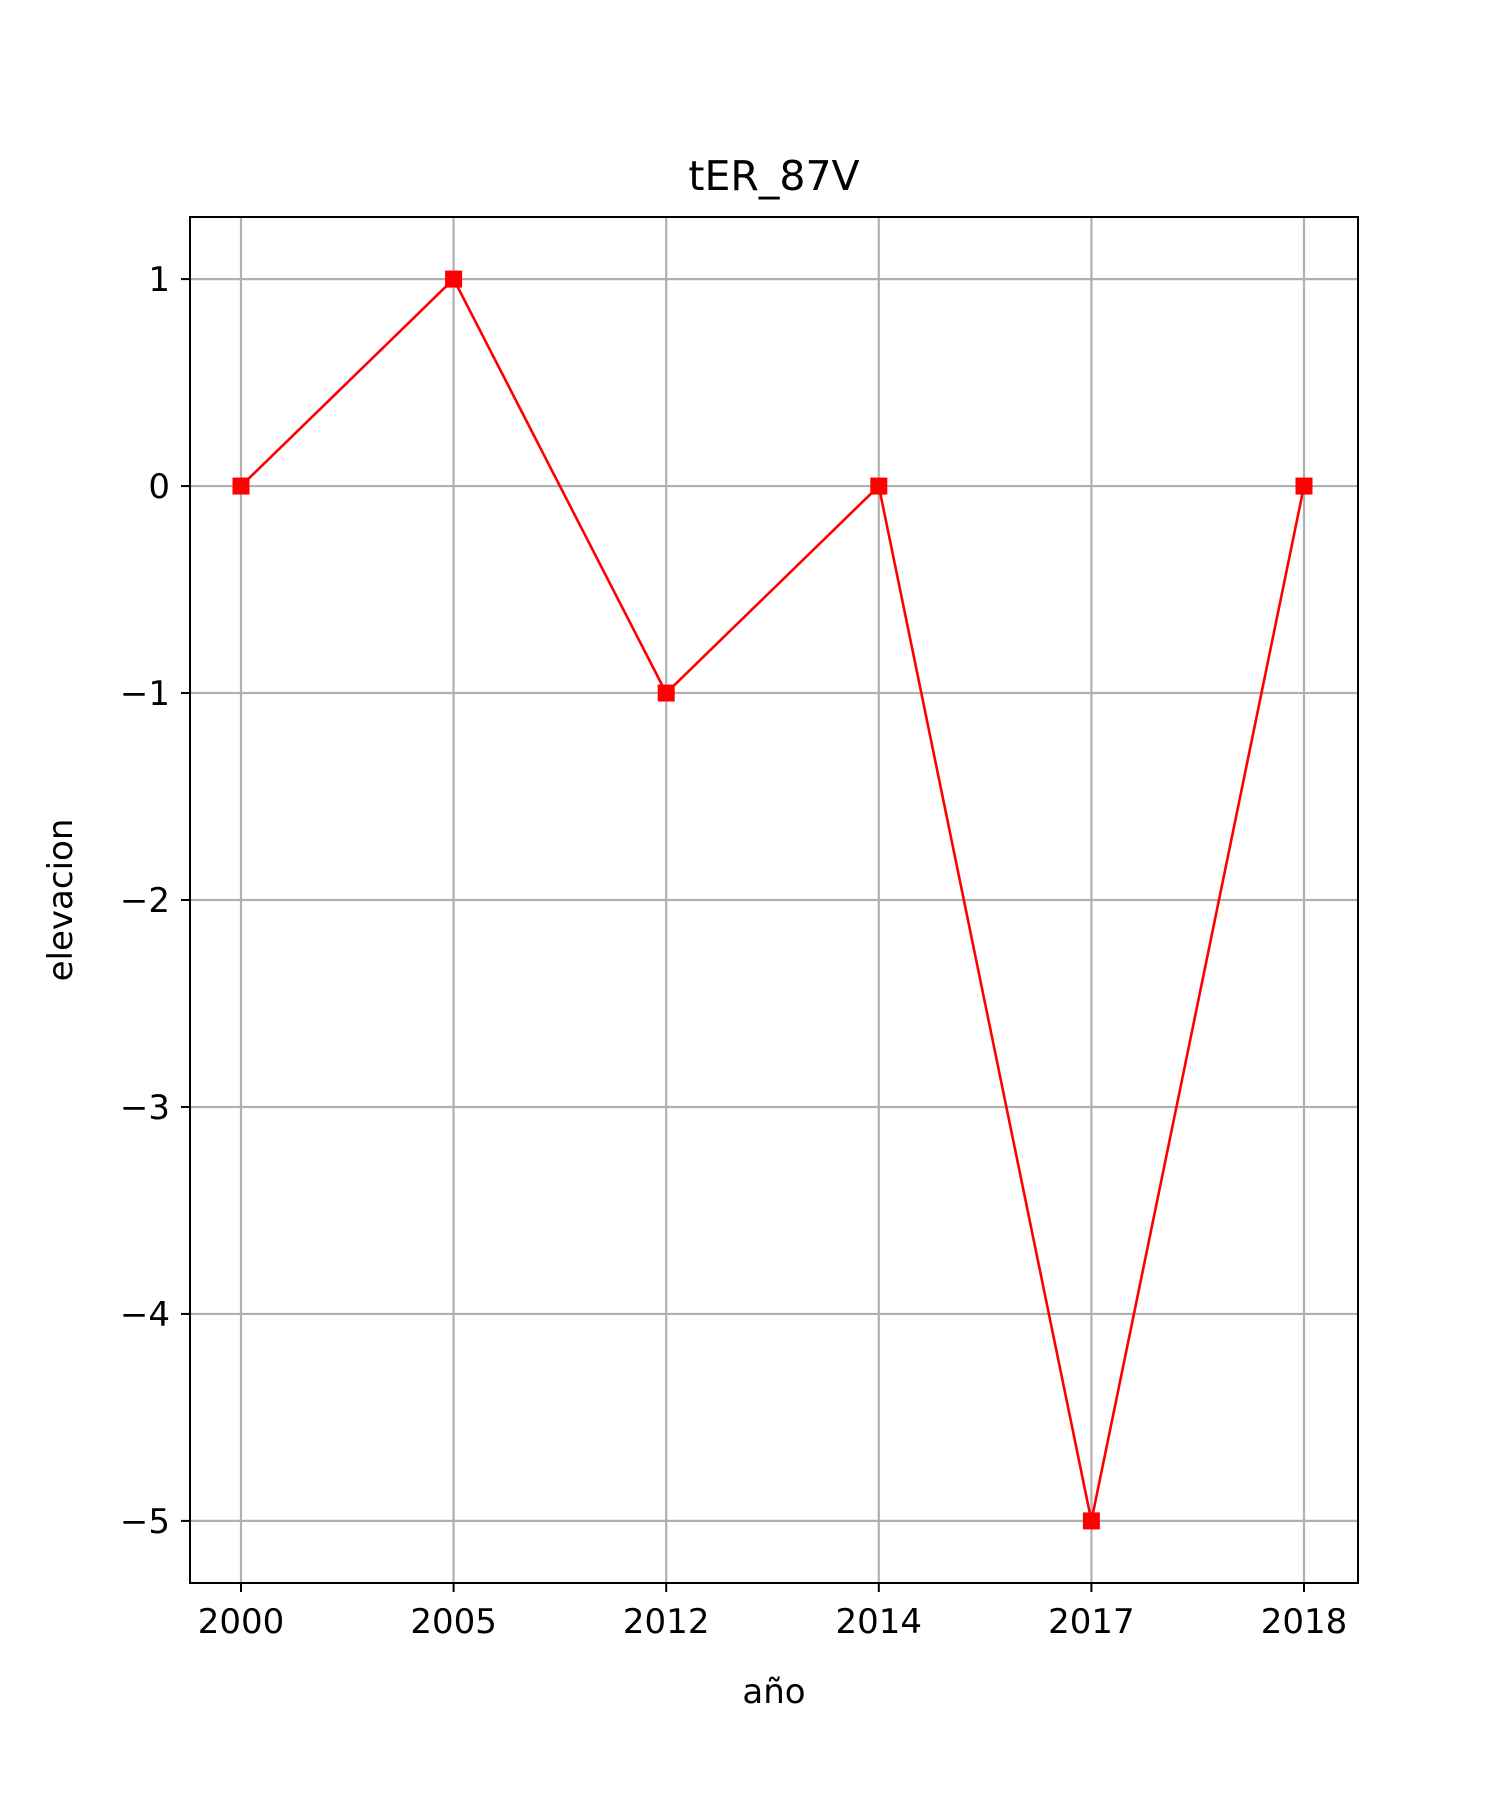 The height and width of the screenshot is (1800, 1500). I want to click on y-tick-label: −3, so click(145, 1108).